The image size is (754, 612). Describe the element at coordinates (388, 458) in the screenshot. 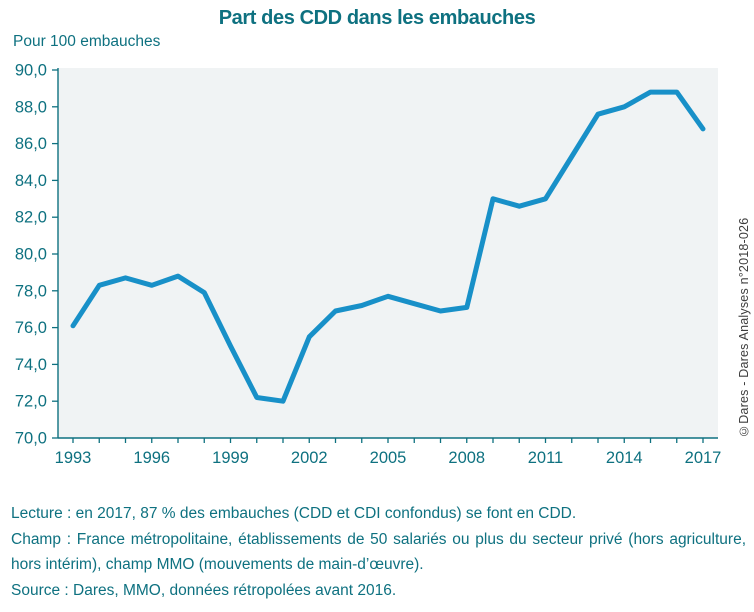

I see `x-tick-label: 2005` at that location.